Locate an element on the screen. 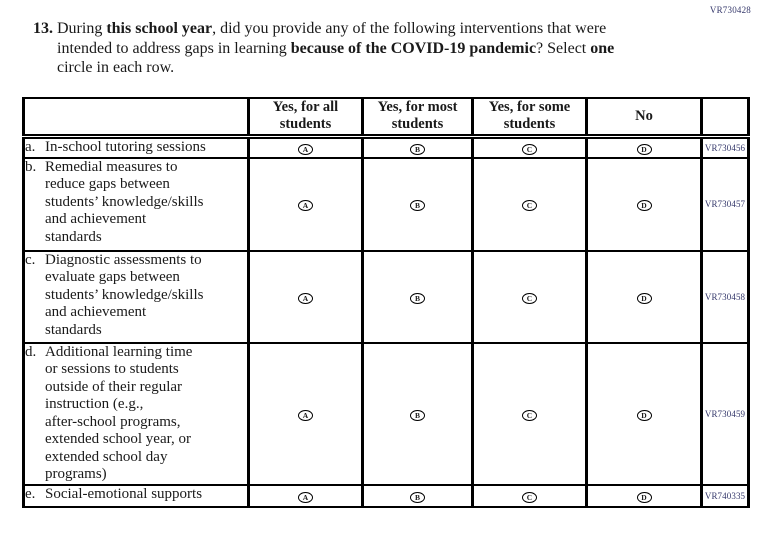 The image size is (769, 534). col-header-blank is located at coordinates (136, 118).